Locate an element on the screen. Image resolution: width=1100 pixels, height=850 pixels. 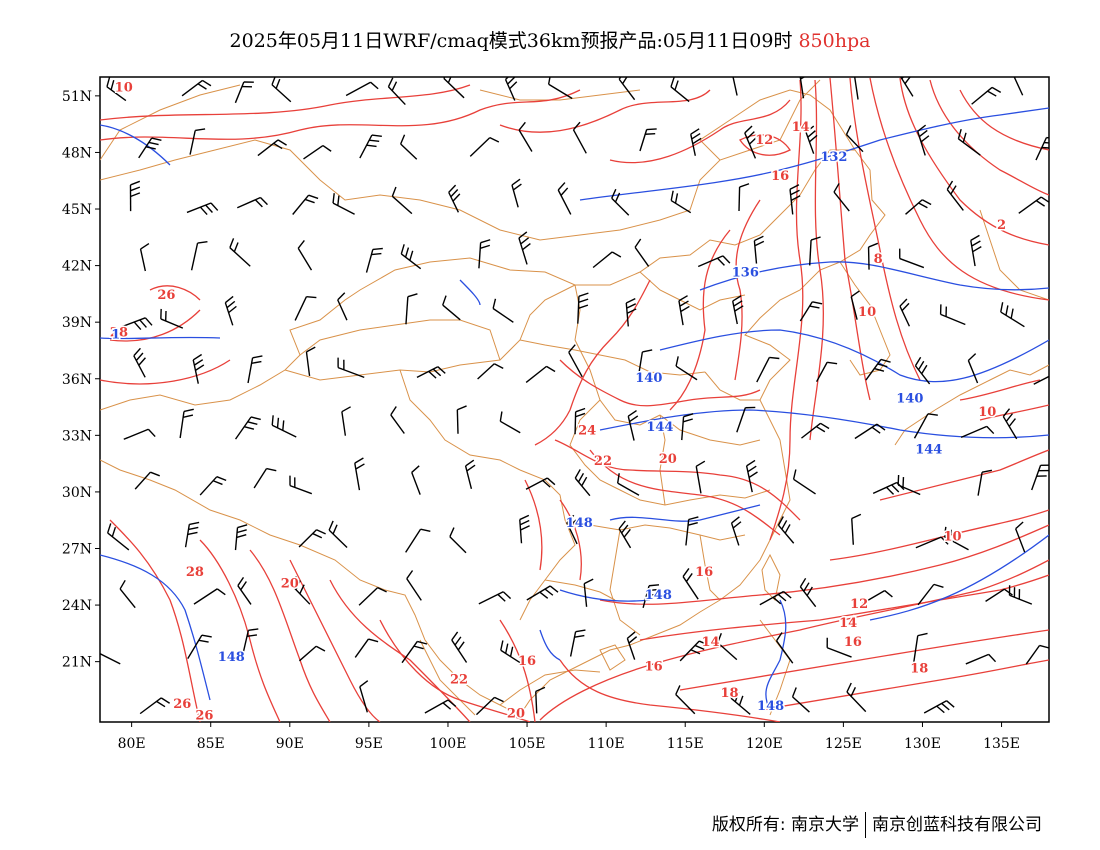
temperature-label: 24 is located at coordinates (587, 431).